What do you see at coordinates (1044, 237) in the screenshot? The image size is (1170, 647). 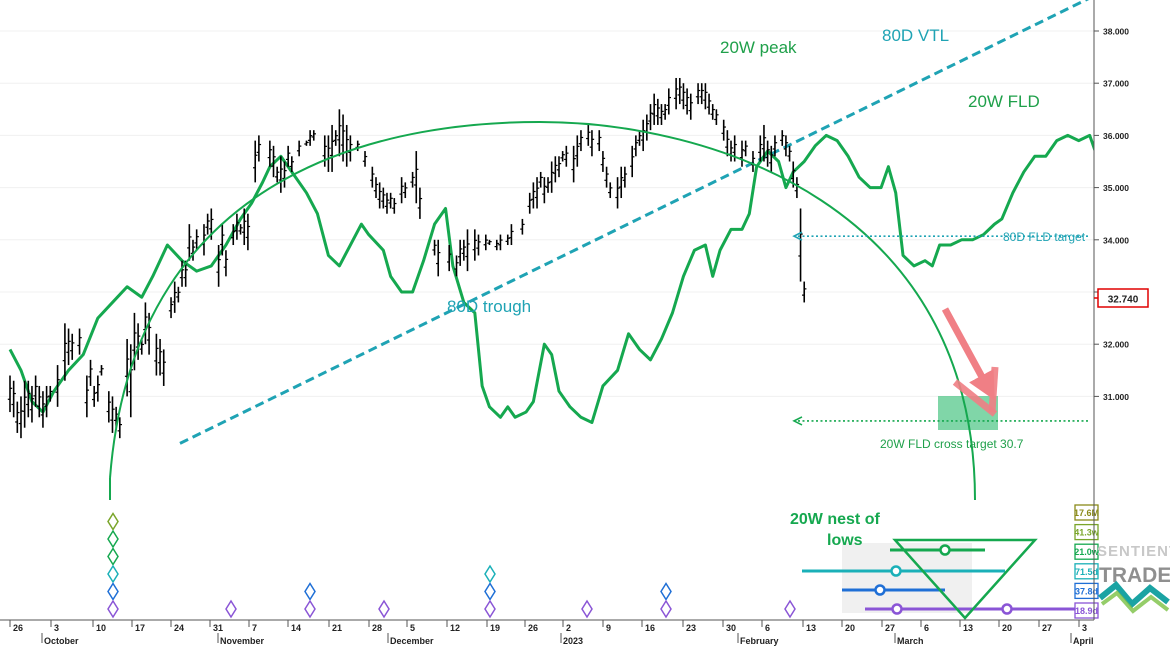 I see `label-80d-fld-target: 80D FLD target` at bounding box center [1044, 237].